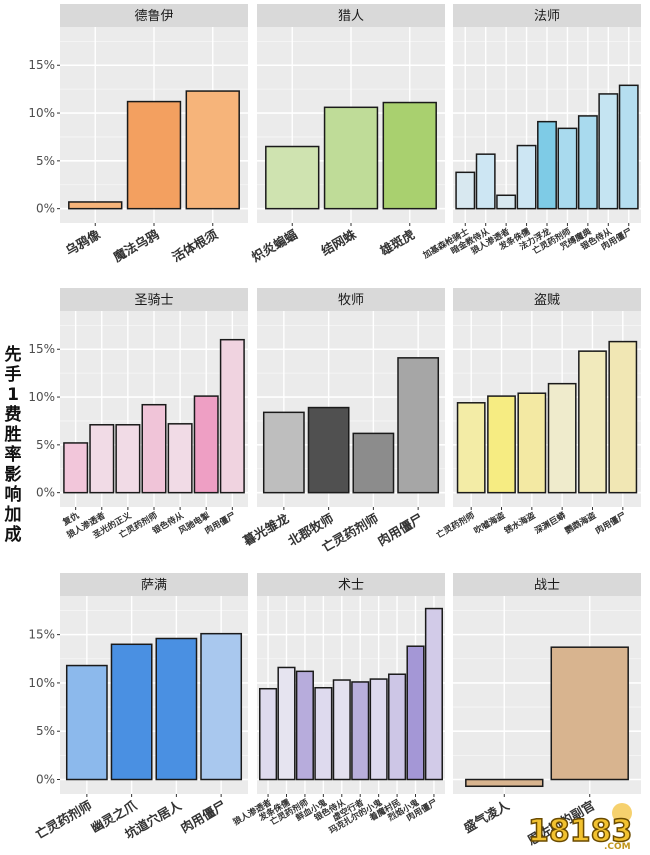  Describe the element at coordinates (13, 375) in the screenshot. I see `y-axis-title-char: 手` at that location.